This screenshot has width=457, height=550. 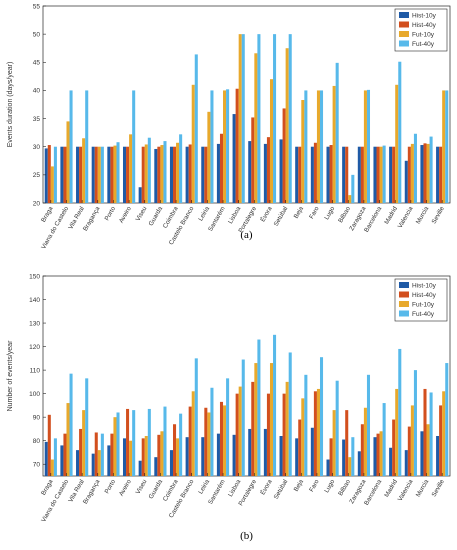 I want to click on x-tick-label: Seville, so click(x=439, y=215).